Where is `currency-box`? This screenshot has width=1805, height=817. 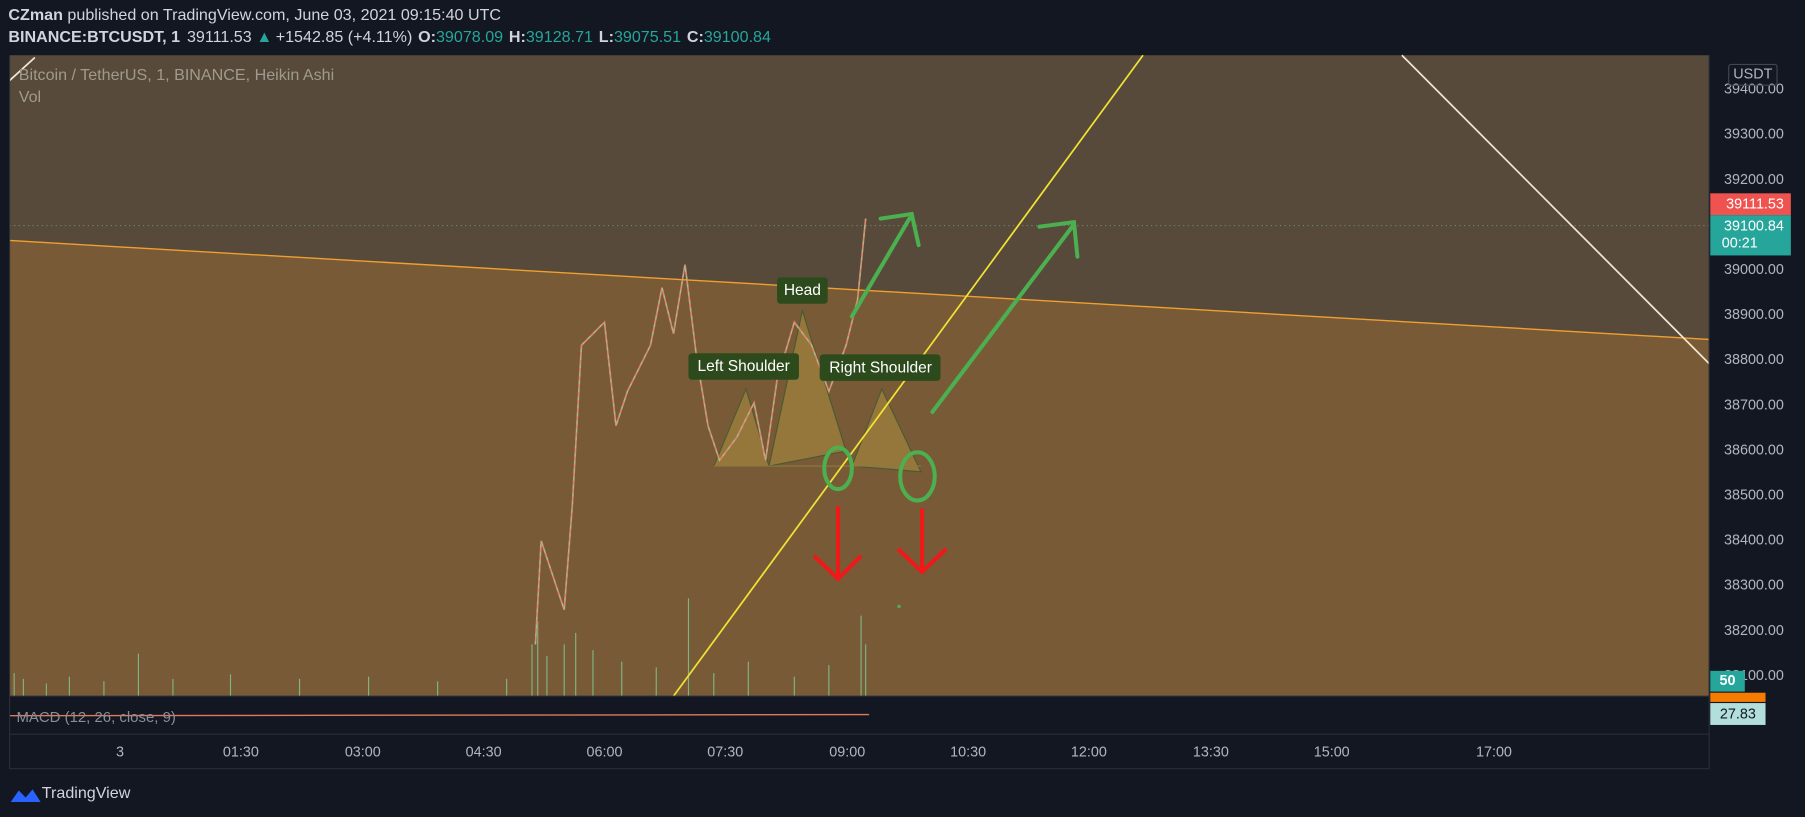 currency-box is located at coordinates (1753, 74).